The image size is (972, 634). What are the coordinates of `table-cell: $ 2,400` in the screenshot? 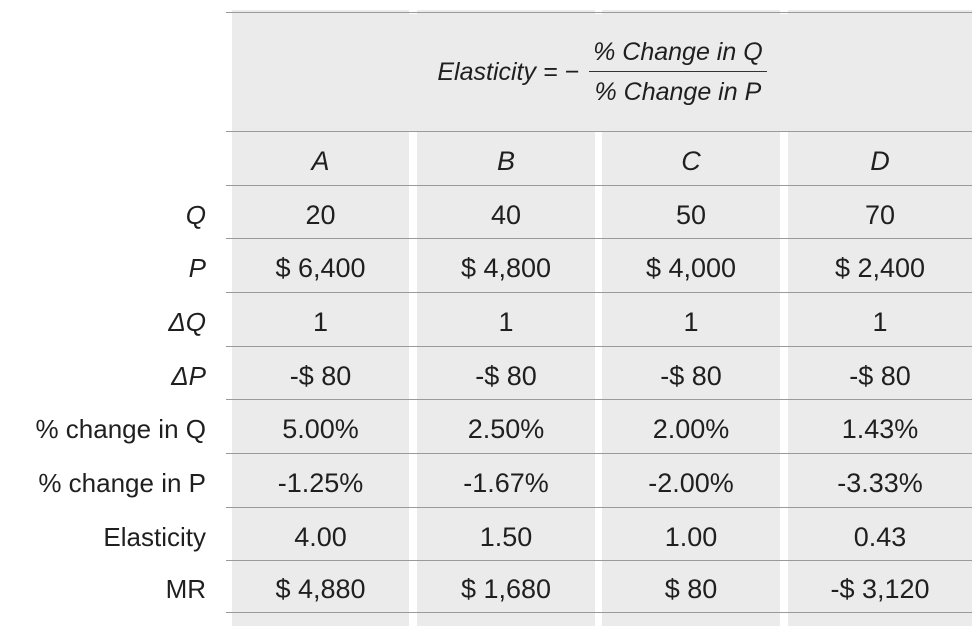 It's located at (880, 268).